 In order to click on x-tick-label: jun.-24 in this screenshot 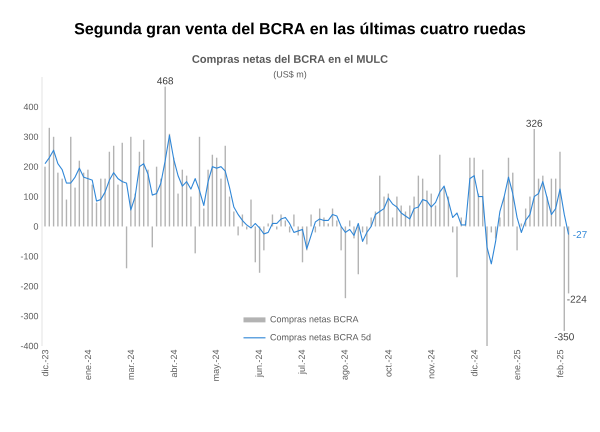, I will do `click(259, 364)`.